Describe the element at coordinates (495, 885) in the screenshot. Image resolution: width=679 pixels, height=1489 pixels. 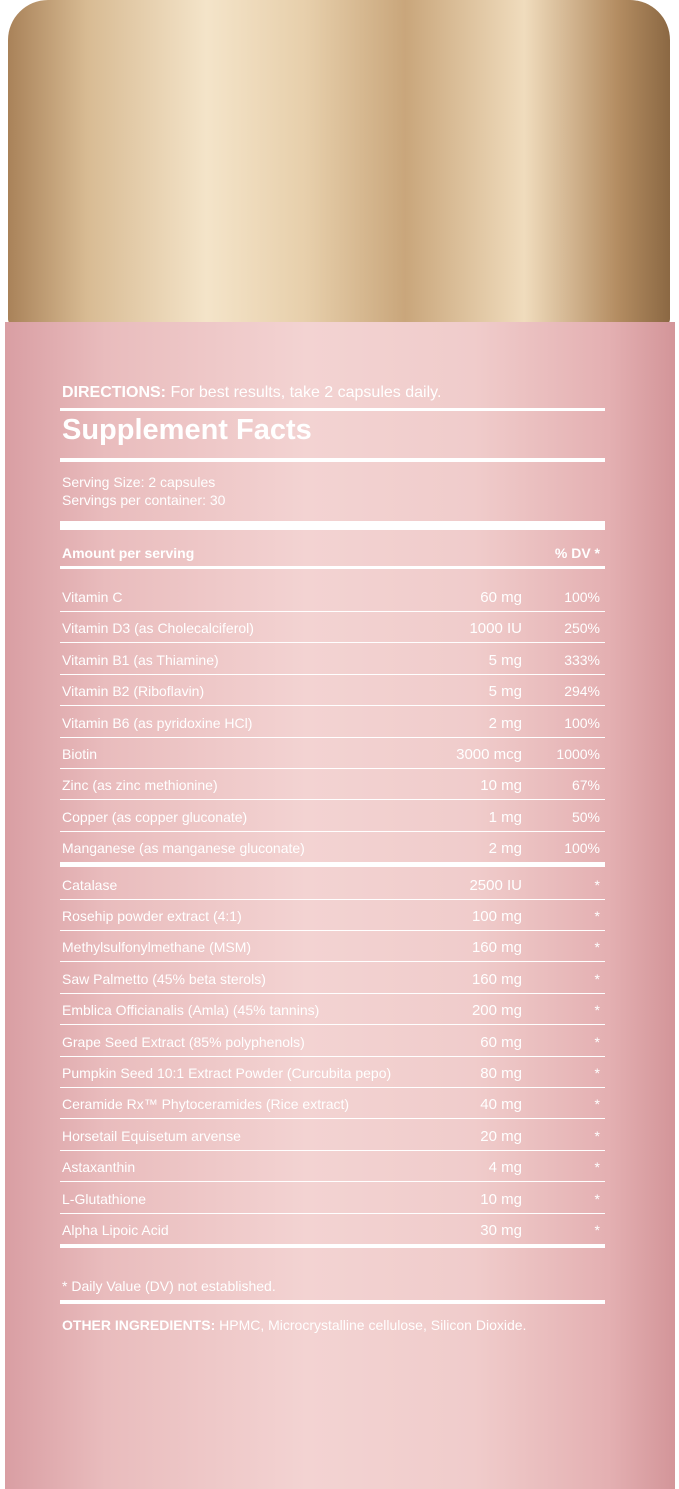
I see `nutrient-amount: 2500 IU` at that location.